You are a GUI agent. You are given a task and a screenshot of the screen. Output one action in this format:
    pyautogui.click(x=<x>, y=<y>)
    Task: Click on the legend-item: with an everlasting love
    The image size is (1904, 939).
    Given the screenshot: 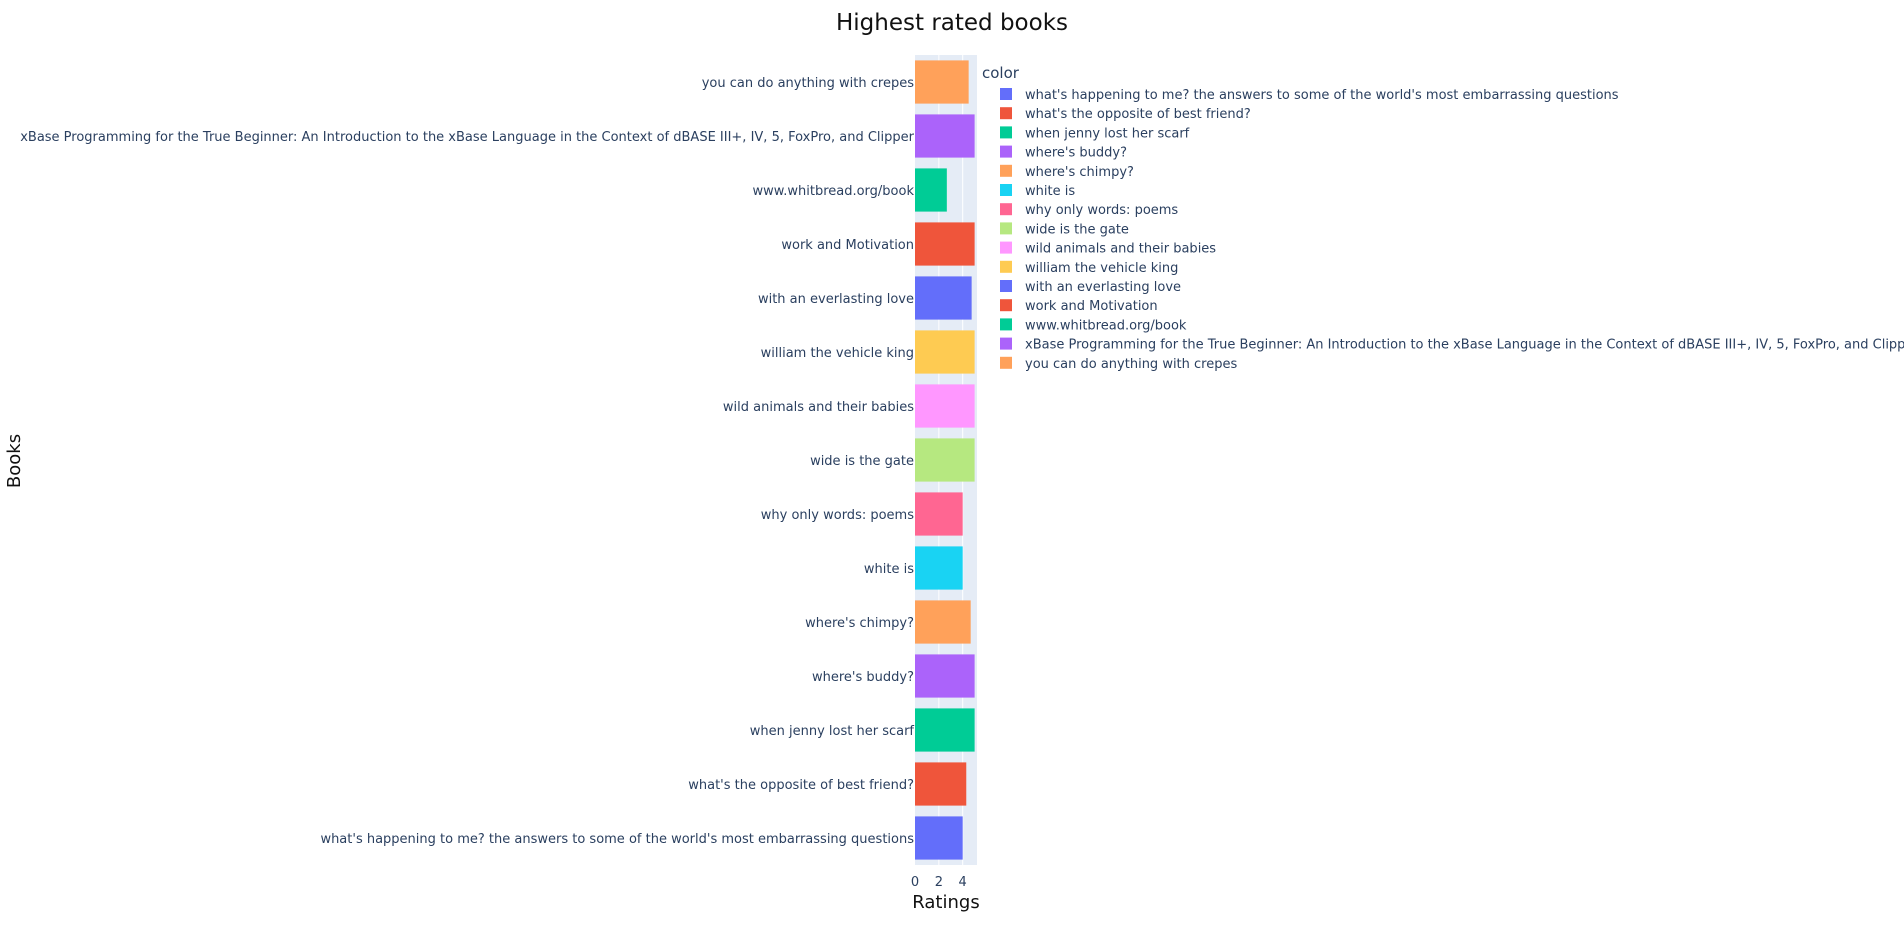 What is the action you would take?
    pyautogui.click(x=1090, y=287)
    